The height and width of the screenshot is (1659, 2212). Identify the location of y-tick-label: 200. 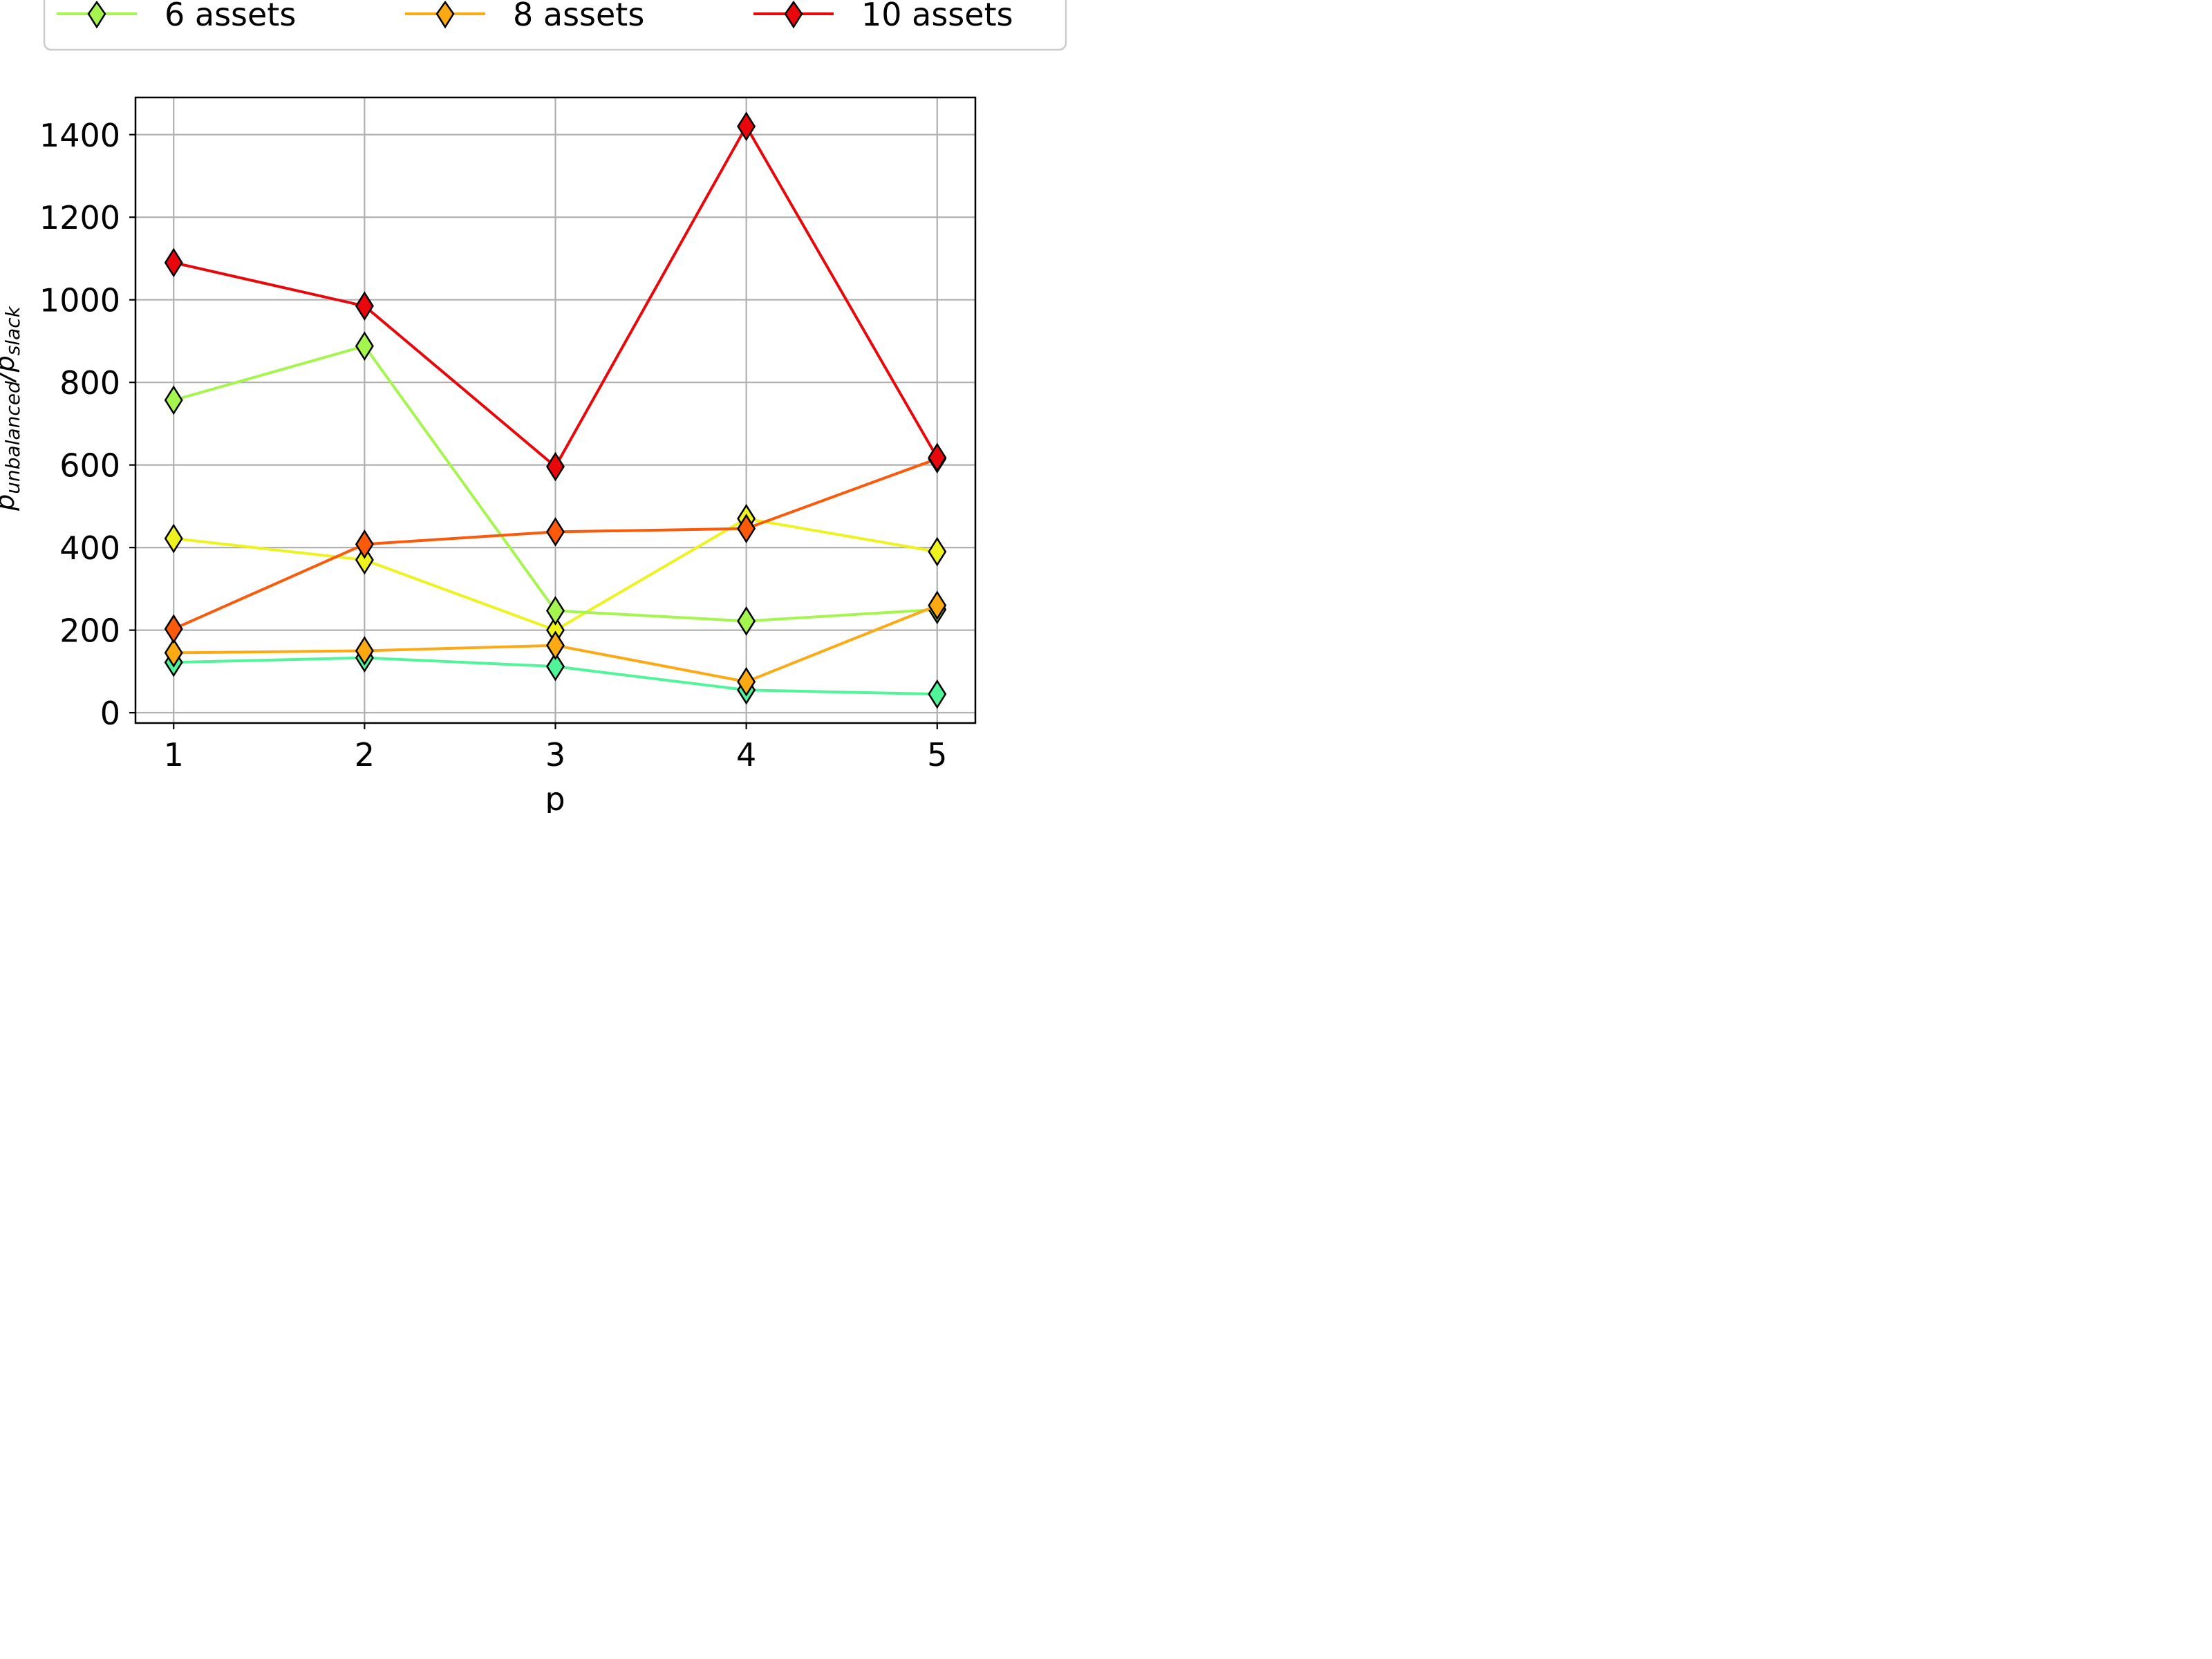
(89, 631).